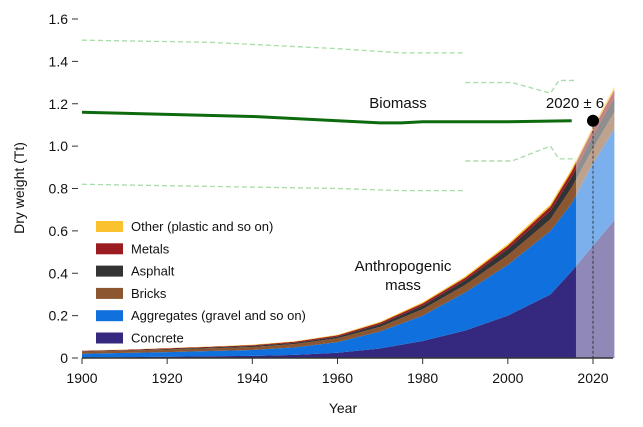 This screenshot has height=427, width=643. What do you see at coordinates (595, 179) in the screenshot?
I see `projection-overlay` at bounding box center [595, 179].